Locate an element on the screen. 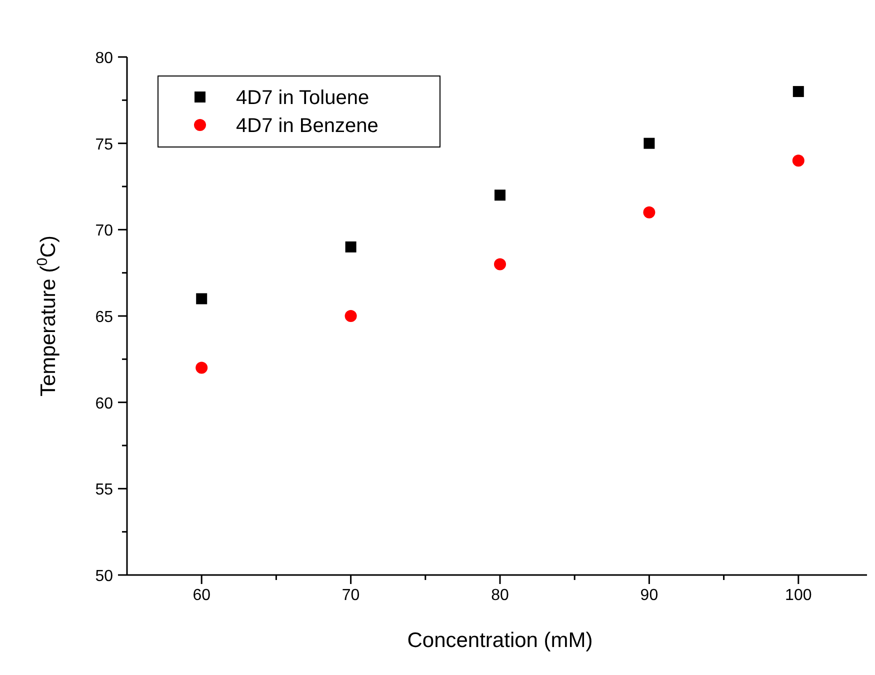  x-axis-title: Concentration (mM) is located at coordinates (500, 640).